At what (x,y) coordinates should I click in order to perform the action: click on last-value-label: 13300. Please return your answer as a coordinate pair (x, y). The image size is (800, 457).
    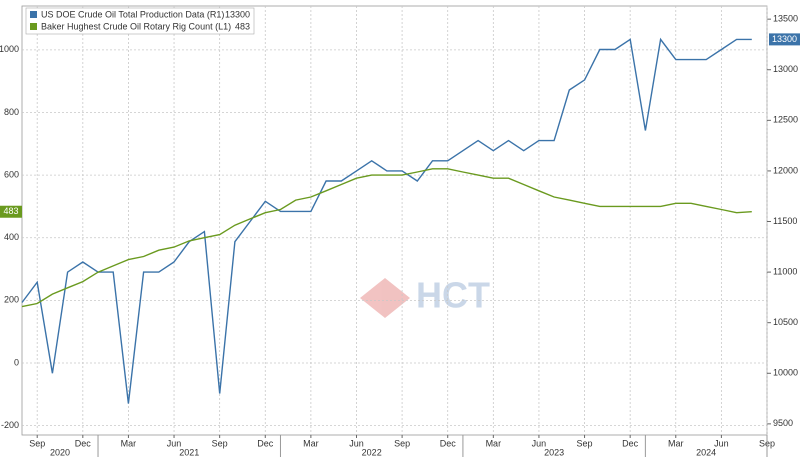
    Looking at the image, I should click on (784, 39).